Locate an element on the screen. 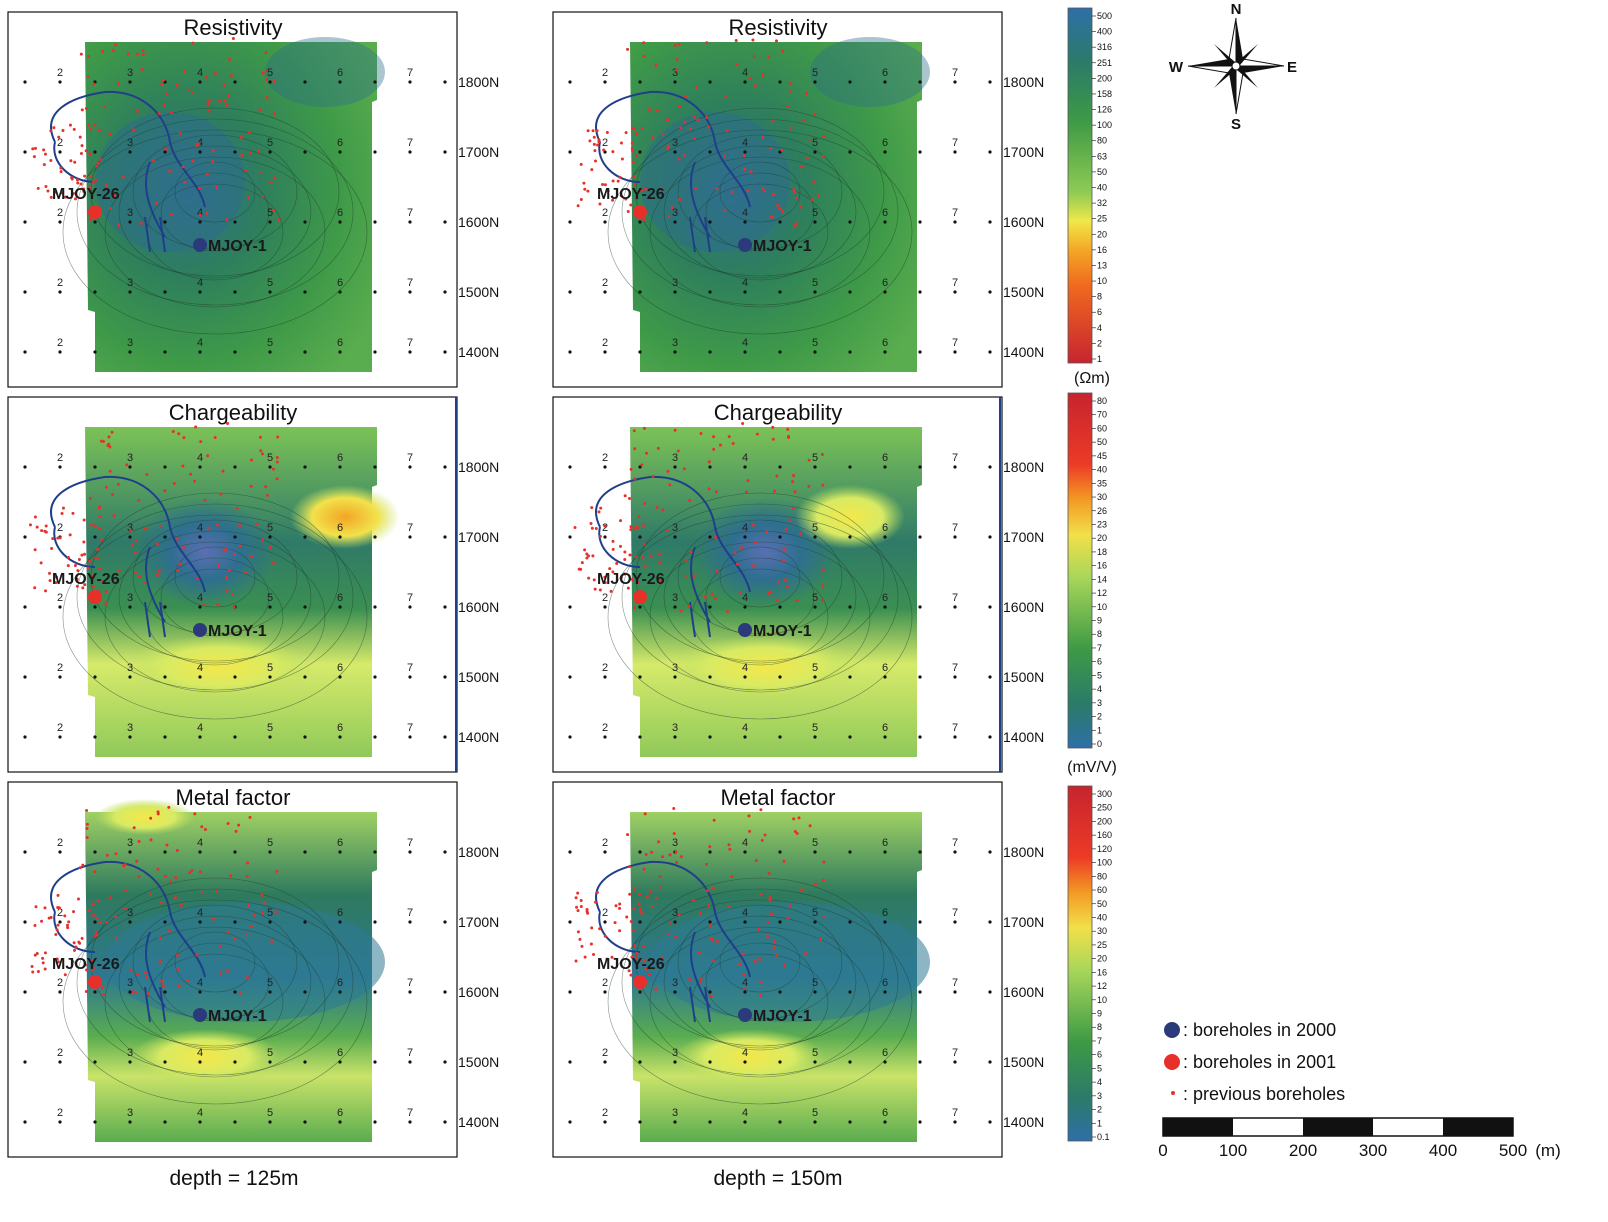 This screenshot has height=1222, width=1608. panel-title: Chargeability is located at coordinates (233, 412).